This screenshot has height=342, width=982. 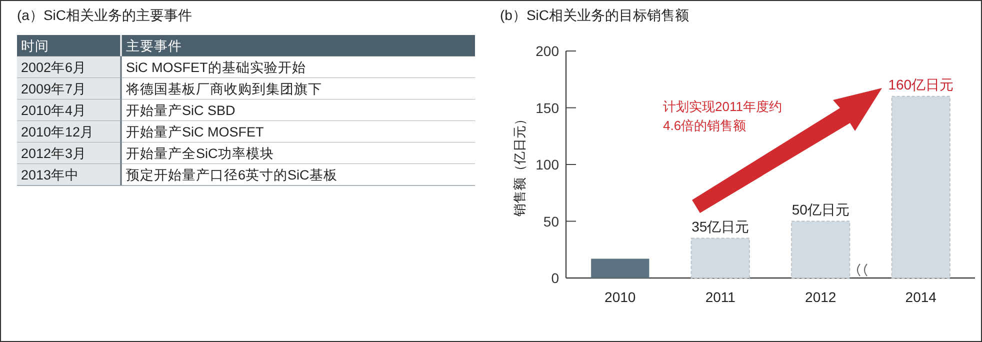 What do you see at coordinates (595, 15) in the screenshot?
I see `chart-title: (b）SiC相关业务的目标销售额` at bounding box center [595, 15].